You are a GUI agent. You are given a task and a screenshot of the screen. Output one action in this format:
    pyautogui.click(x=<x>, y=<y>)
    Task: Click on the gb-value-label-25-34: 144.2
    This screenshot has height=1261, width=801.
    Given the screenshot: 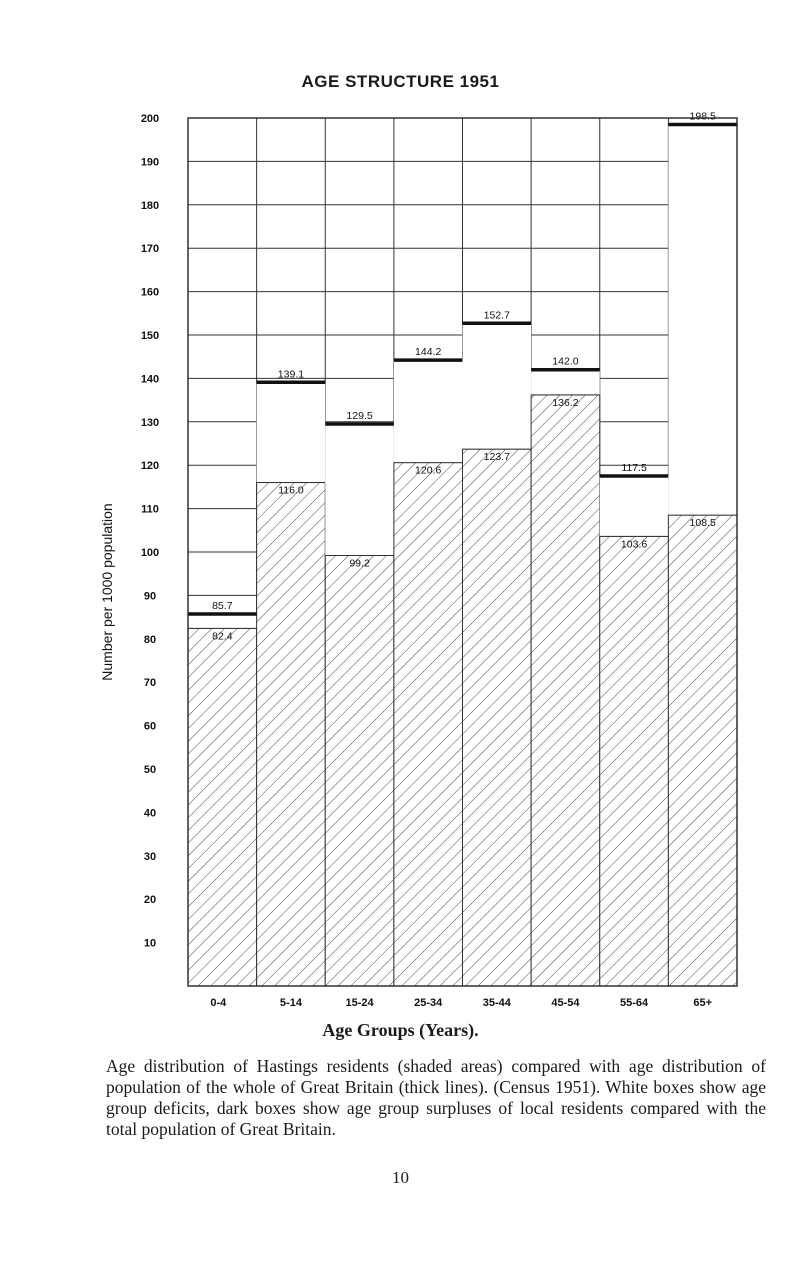 What is the action you would take?
    pyautogui.click(x=428, y=352)
    